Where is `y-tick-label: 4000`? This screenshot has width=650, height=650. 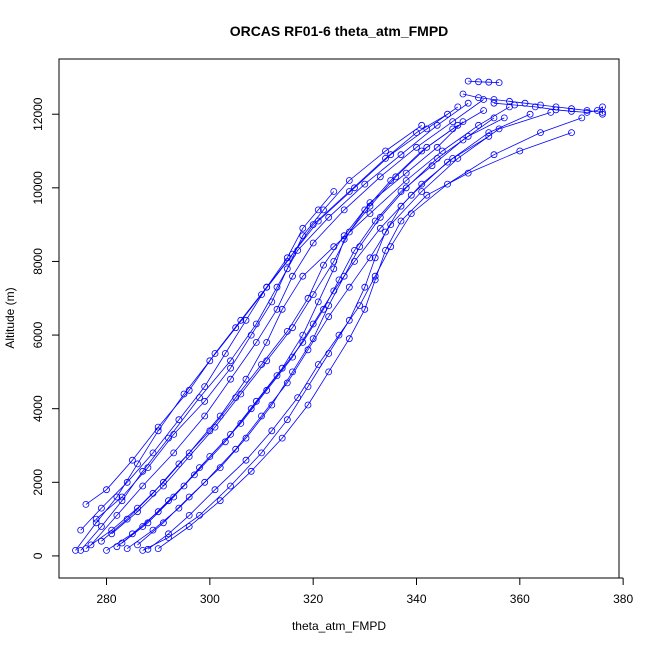 y-tick-label: 4000 is located at coordinates (38, 408).